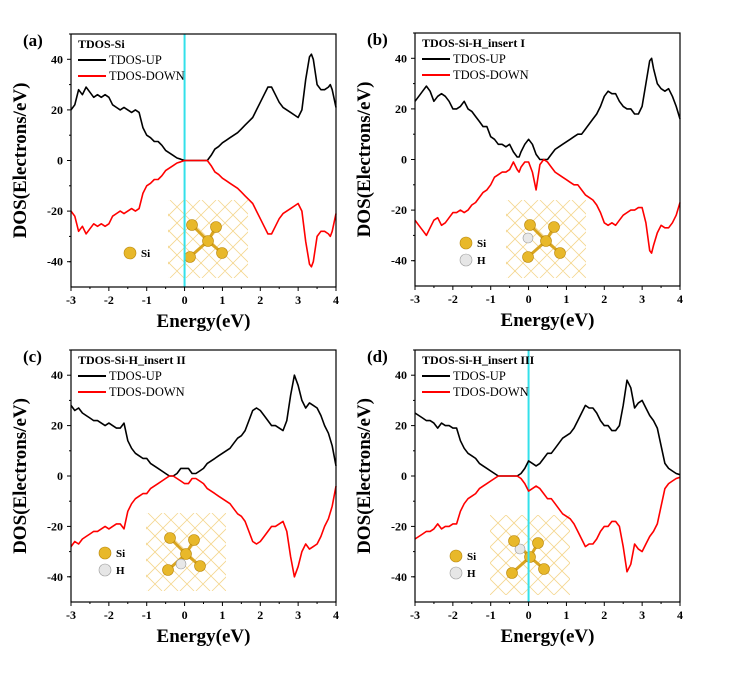 This screenshot has height=685, width=750. What do you see at coordinates (60, 161) in the screenshot?
I see `y-tick-label: 0` at bounding box center [60, 161].